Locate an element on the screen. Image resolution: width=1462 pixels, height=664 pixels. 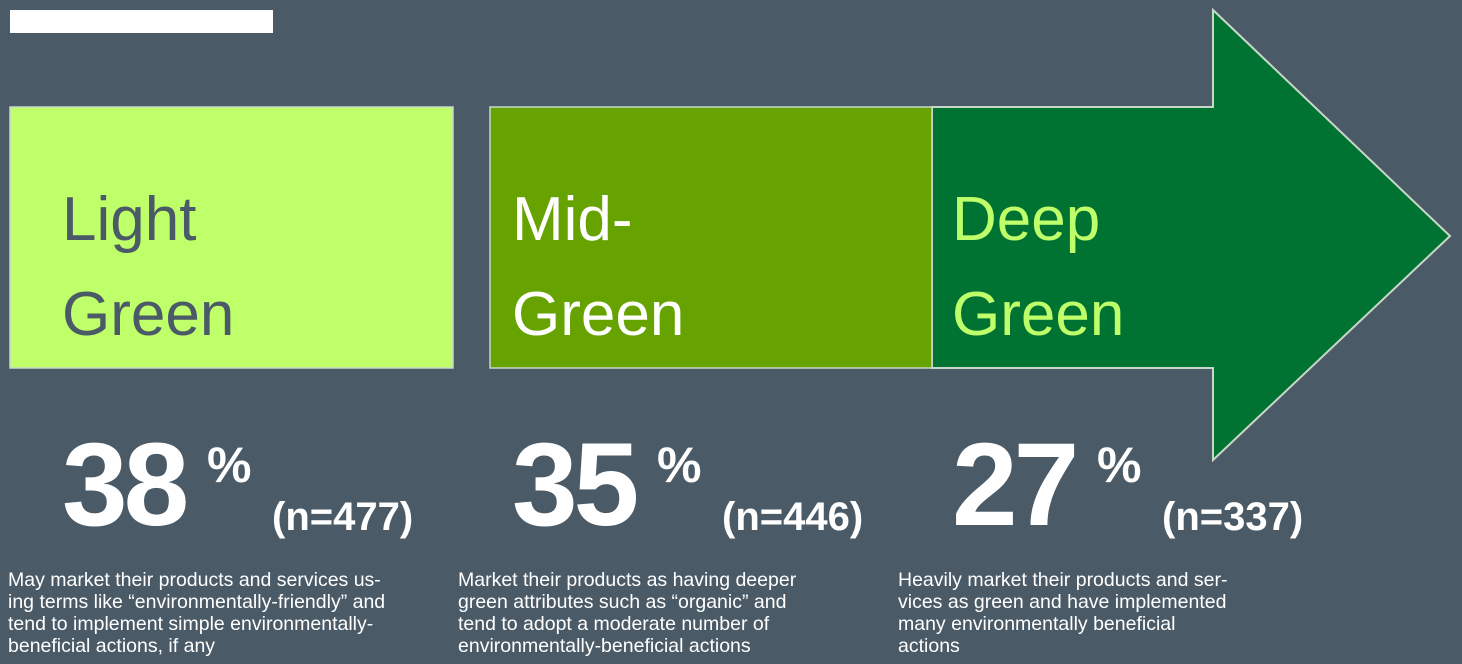
header-bar is located at coordinates (141, 21).